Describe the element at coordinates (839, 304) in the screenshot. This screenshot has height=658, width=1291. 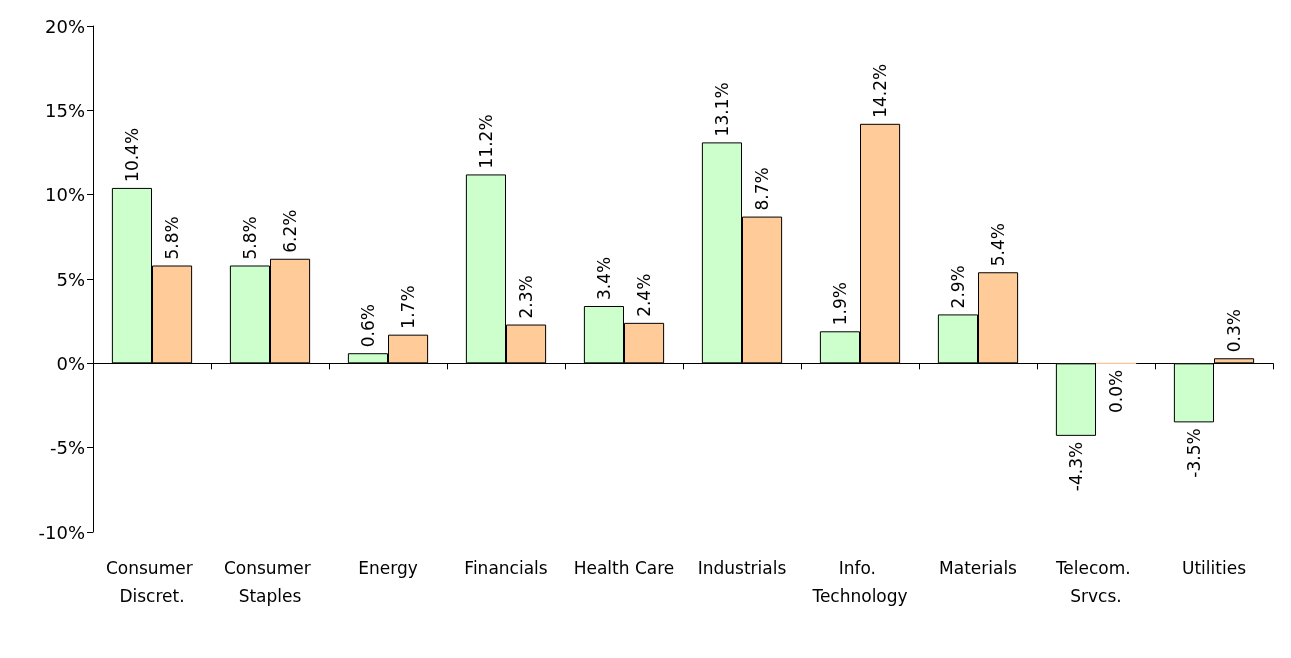
I see `data-label: 1.9%` at that location.